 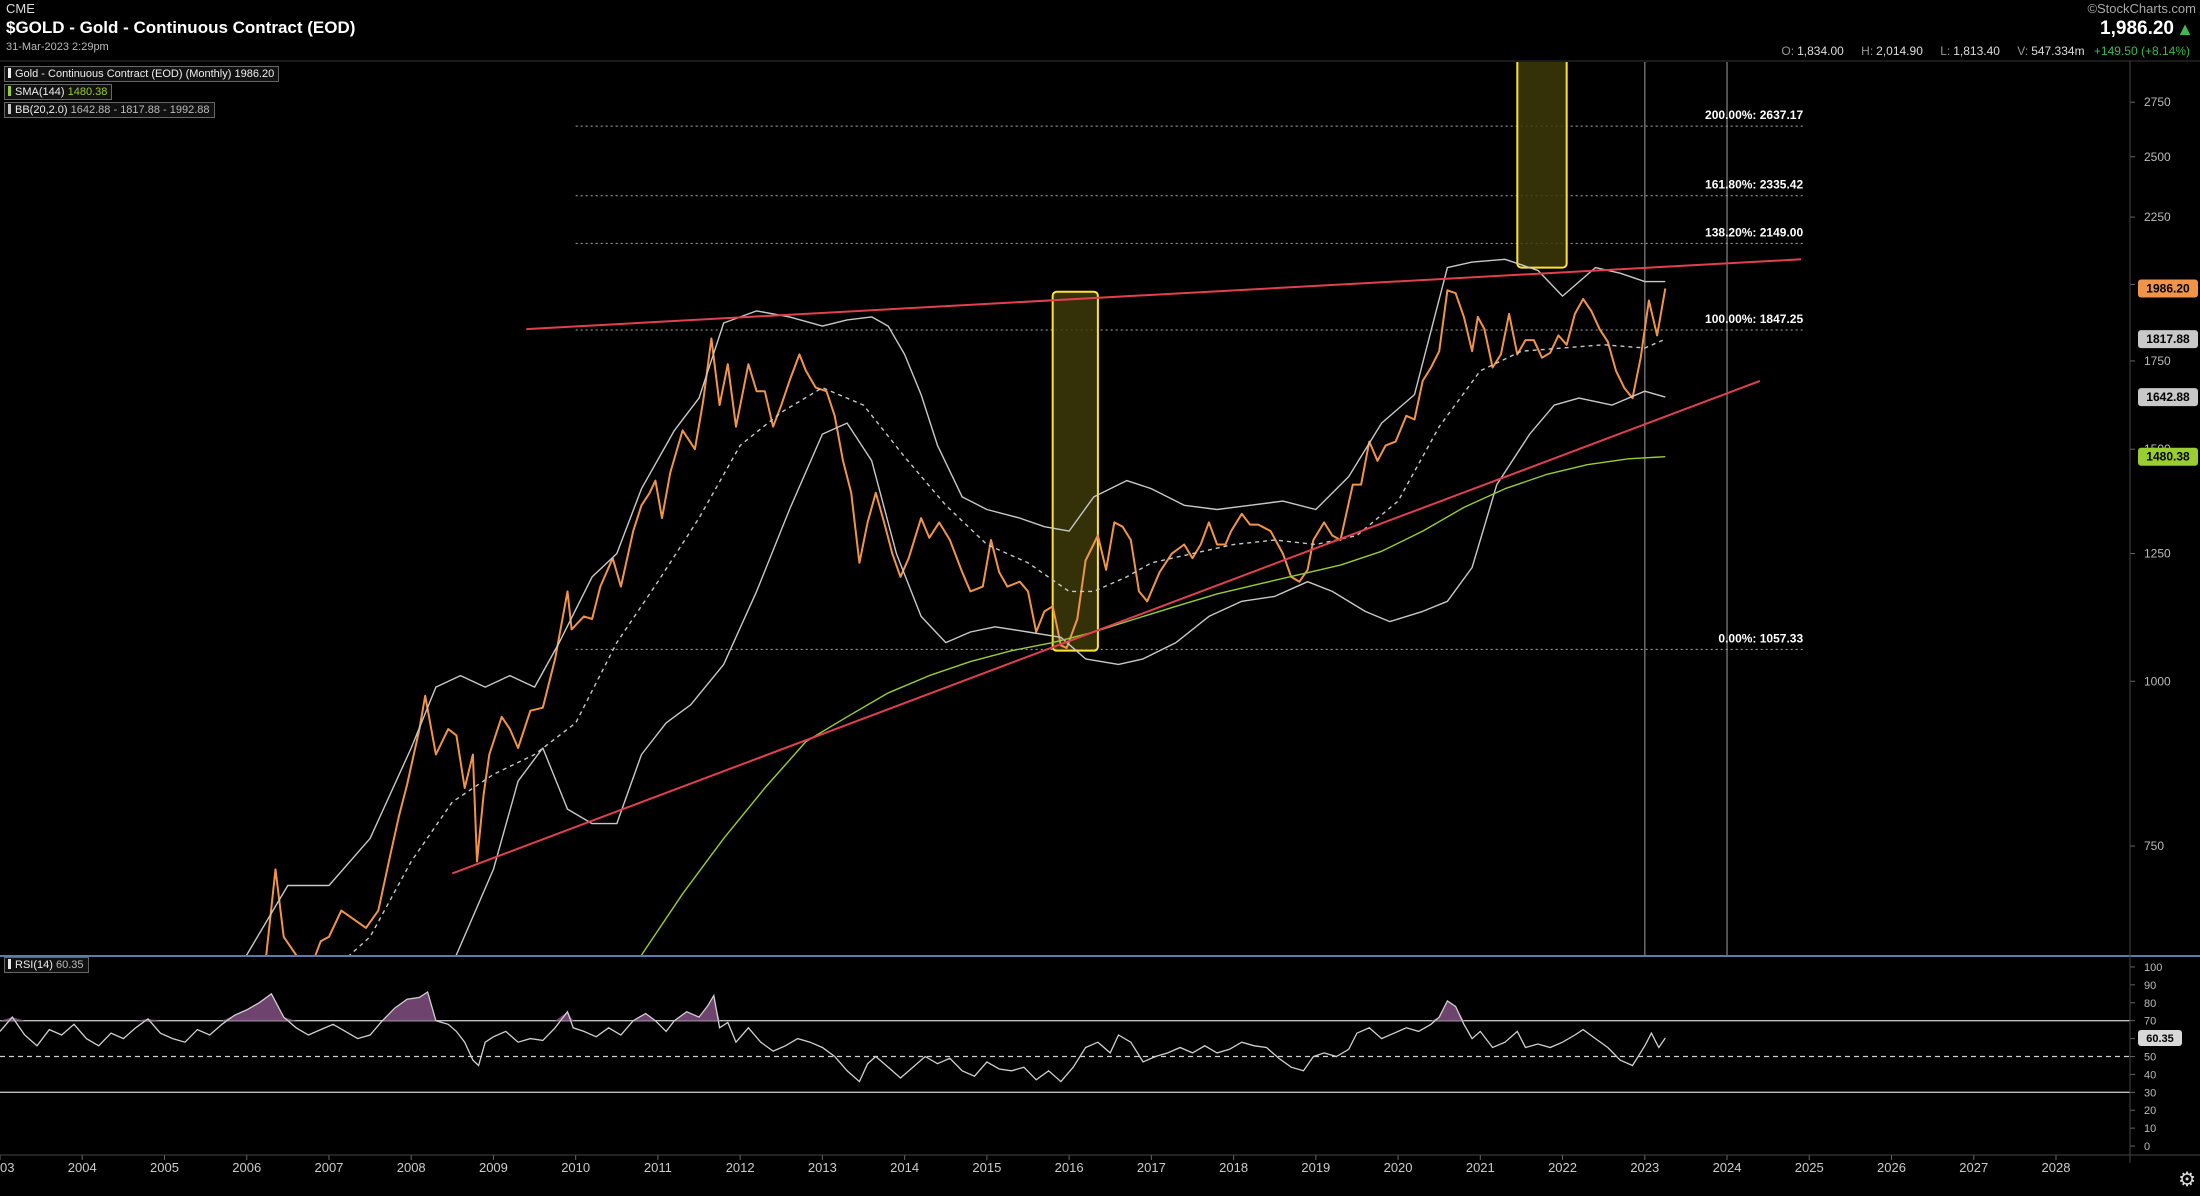 I want to click on rsi-overbought-fill, so click(x=833, y=1006).